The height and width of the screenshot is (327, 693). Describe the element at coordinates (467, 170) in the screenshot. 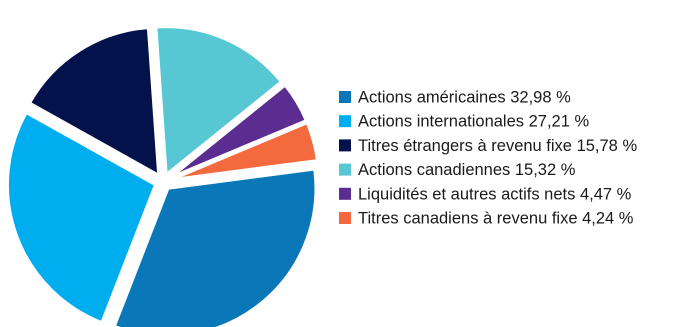

I see `legend-label-4: Actions canadiennes 15,32 %` at that location.